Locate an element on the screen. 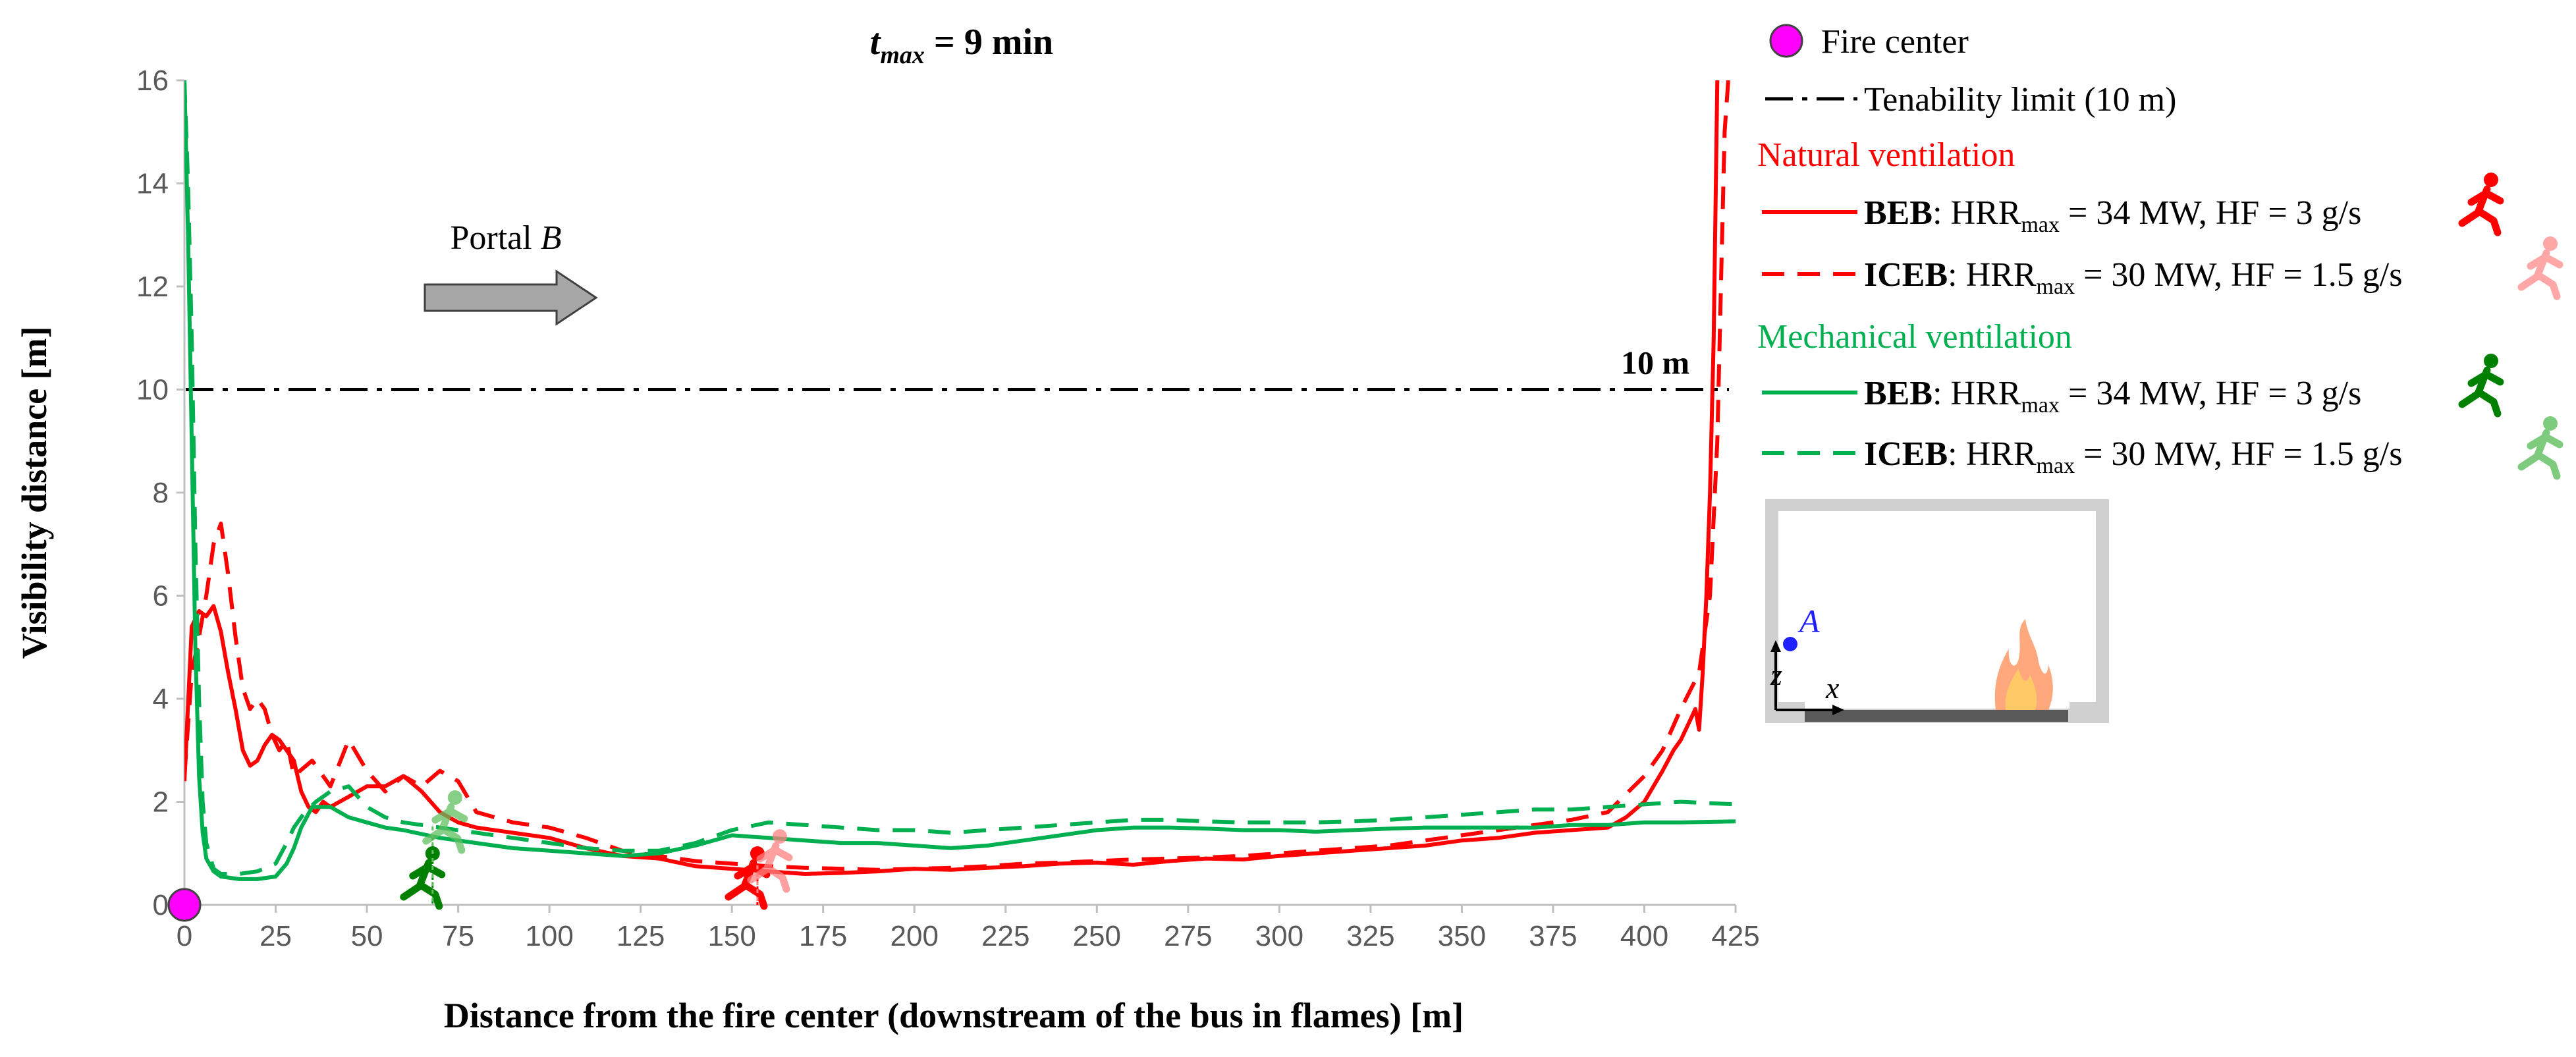 The height and width of the screenshot is (1057, 2576). x-tick-label: 150 is located at coordinates (731, 936).